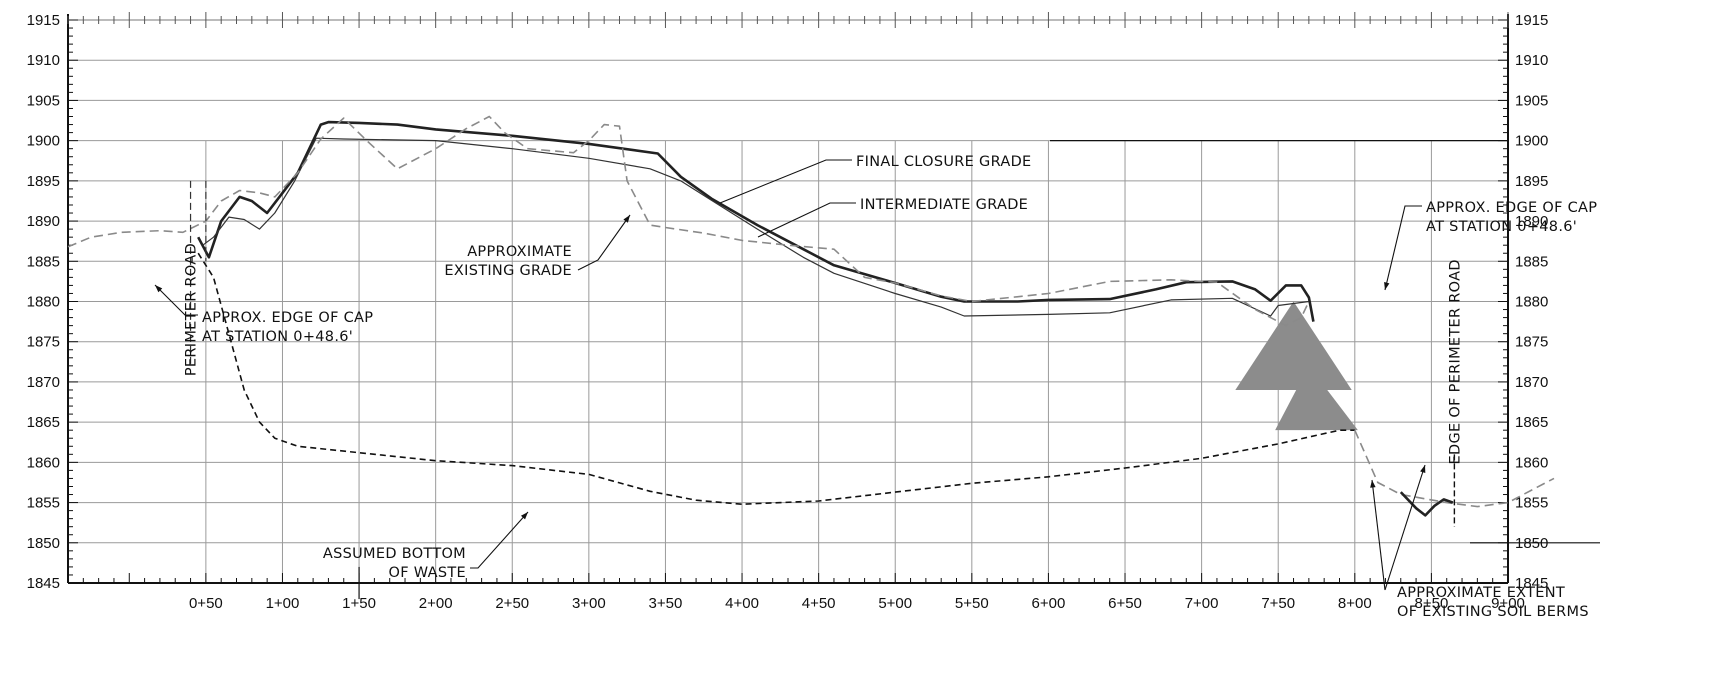 The image size is (1715, 677). Describe the element at coordinates (43, 503) in the screenshot. I see `y-tick-label-left: 1855` at that location.